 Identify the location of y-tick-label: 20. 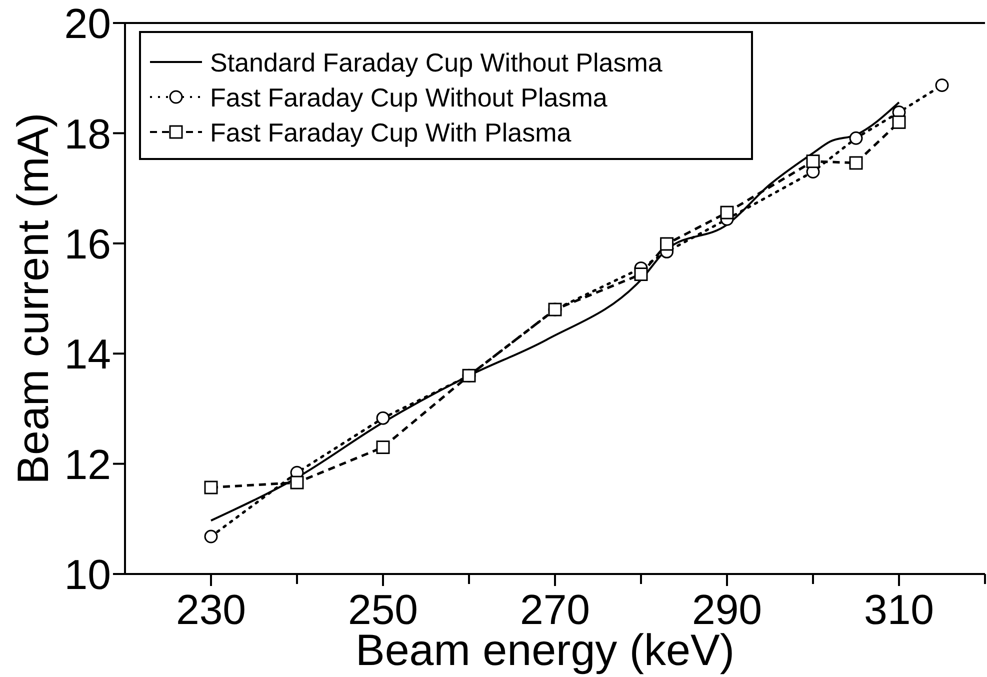
(87, 24).